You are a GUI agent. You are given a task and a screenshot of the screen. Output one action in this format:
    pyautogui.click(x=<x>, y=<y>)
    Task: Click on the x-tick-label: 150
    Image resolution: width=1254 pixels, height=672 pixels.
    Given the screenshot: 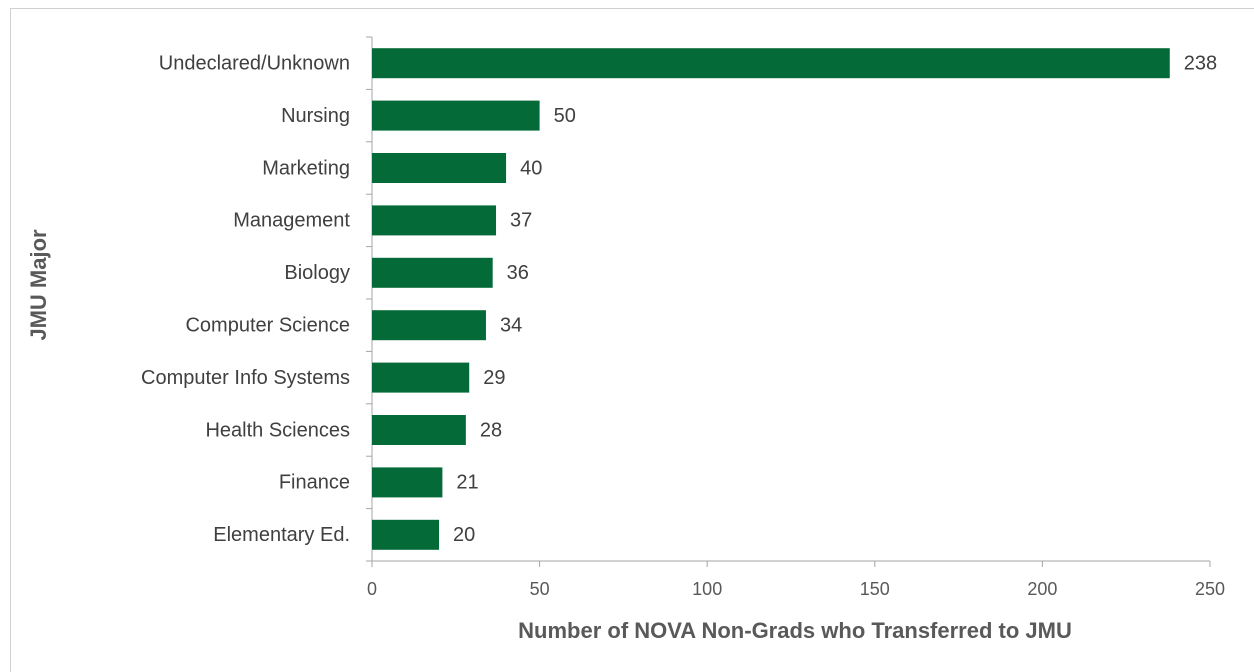 What is the action you would take?
    pyautogui.click(x=875, y=589)
    